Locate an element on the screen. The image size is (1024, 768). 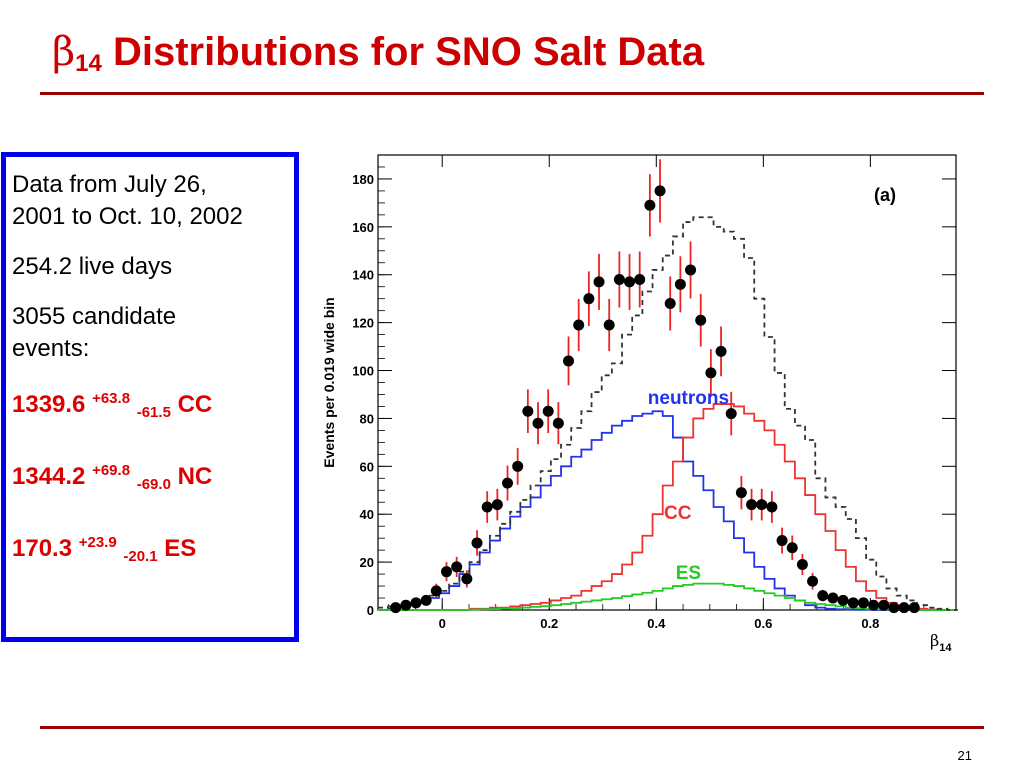
title-beta-symbol: β is located at coordinates (64, 52).